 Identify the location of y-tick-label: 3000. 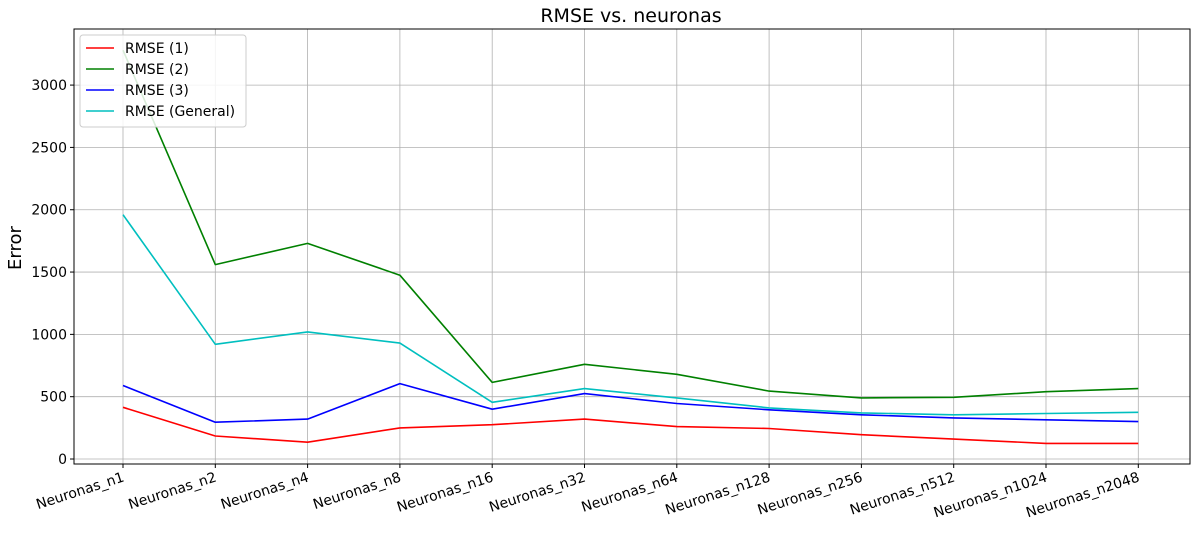
(49, 86).